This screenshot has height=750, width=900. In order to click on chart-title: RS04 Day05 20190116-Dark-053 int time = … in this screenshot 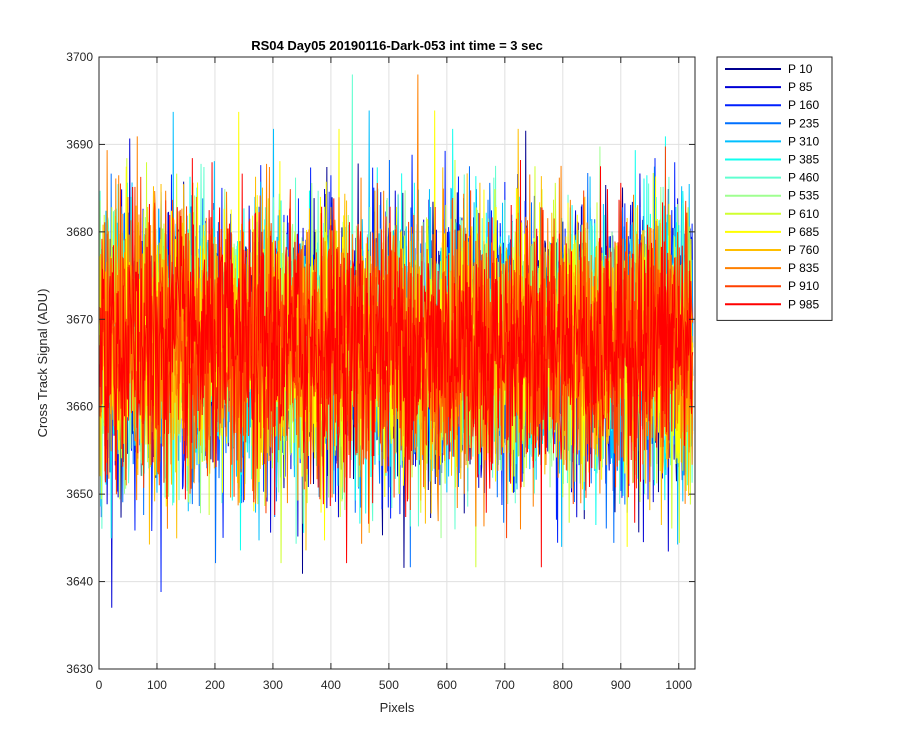, I will do `click(397, 45)`.